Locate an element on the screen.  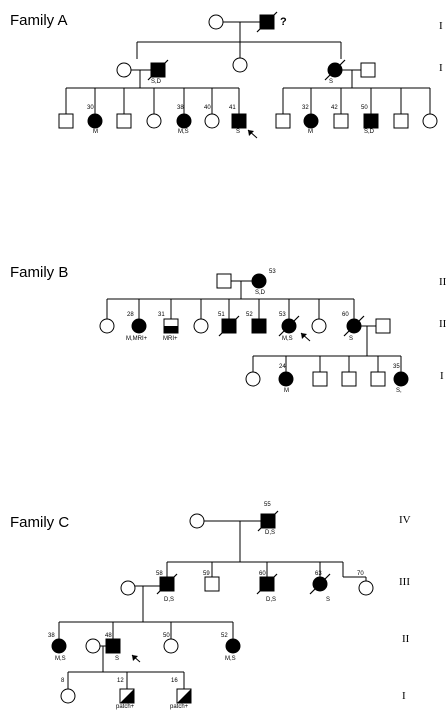
unknown-status-mark: ? is located at coordinates (283, 22).